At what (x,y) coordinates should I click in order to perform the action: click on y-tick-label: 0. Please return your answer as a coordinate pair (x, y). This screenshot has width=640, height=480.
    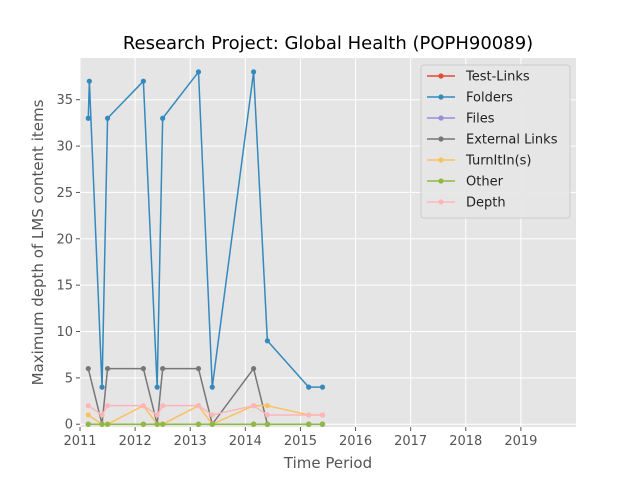
    Looking at the image, I should click on (69, 425).